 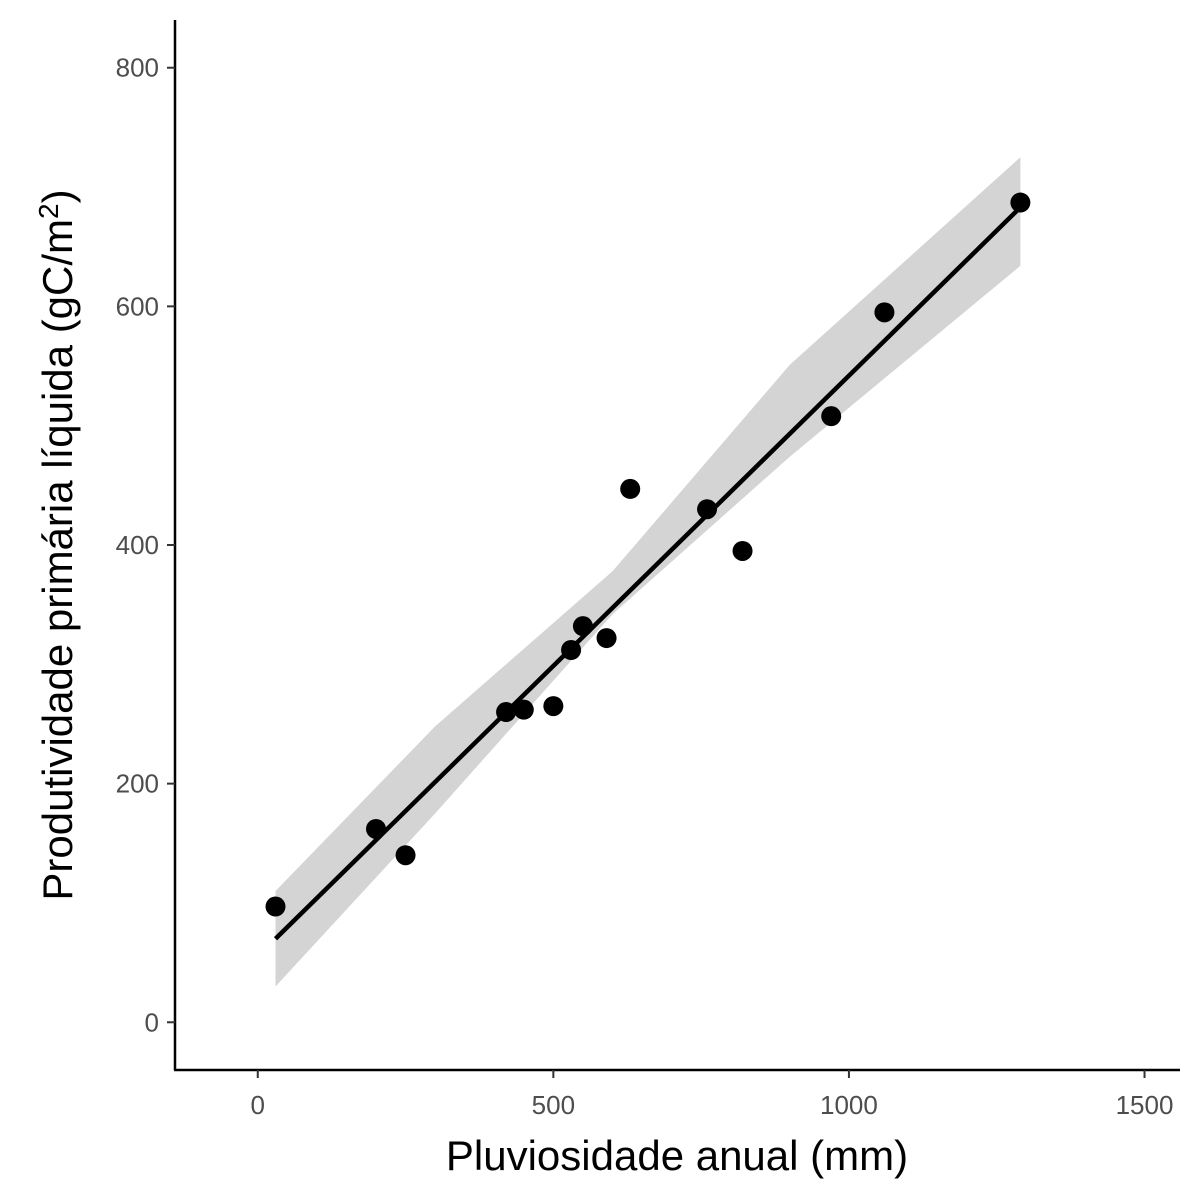 What do you see at coordinates (137, 306) in the screenshot?
I see `y-tick-label: 600` at bounding box center [137, 306].